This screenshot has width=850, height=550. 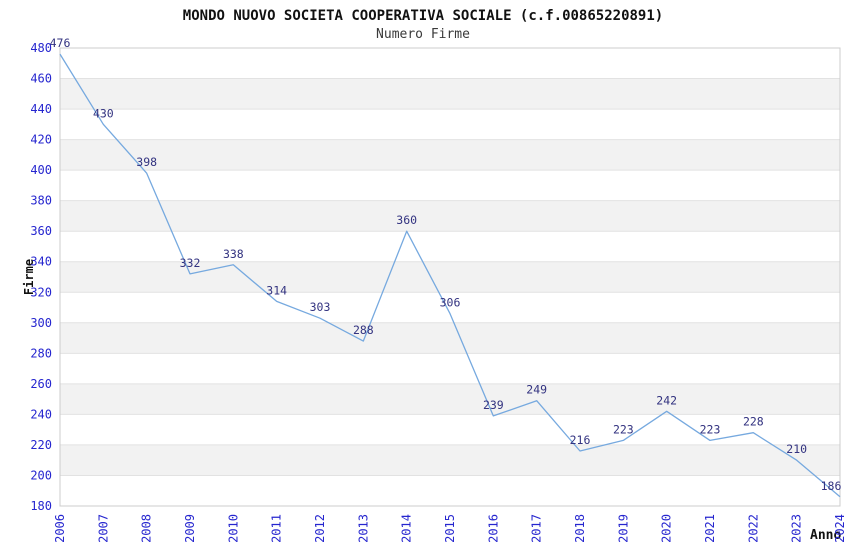 What do you see at coordinates (536, 390) in the screenshot?
I see `data-point-label: 249` at bounding box center [536, 390].